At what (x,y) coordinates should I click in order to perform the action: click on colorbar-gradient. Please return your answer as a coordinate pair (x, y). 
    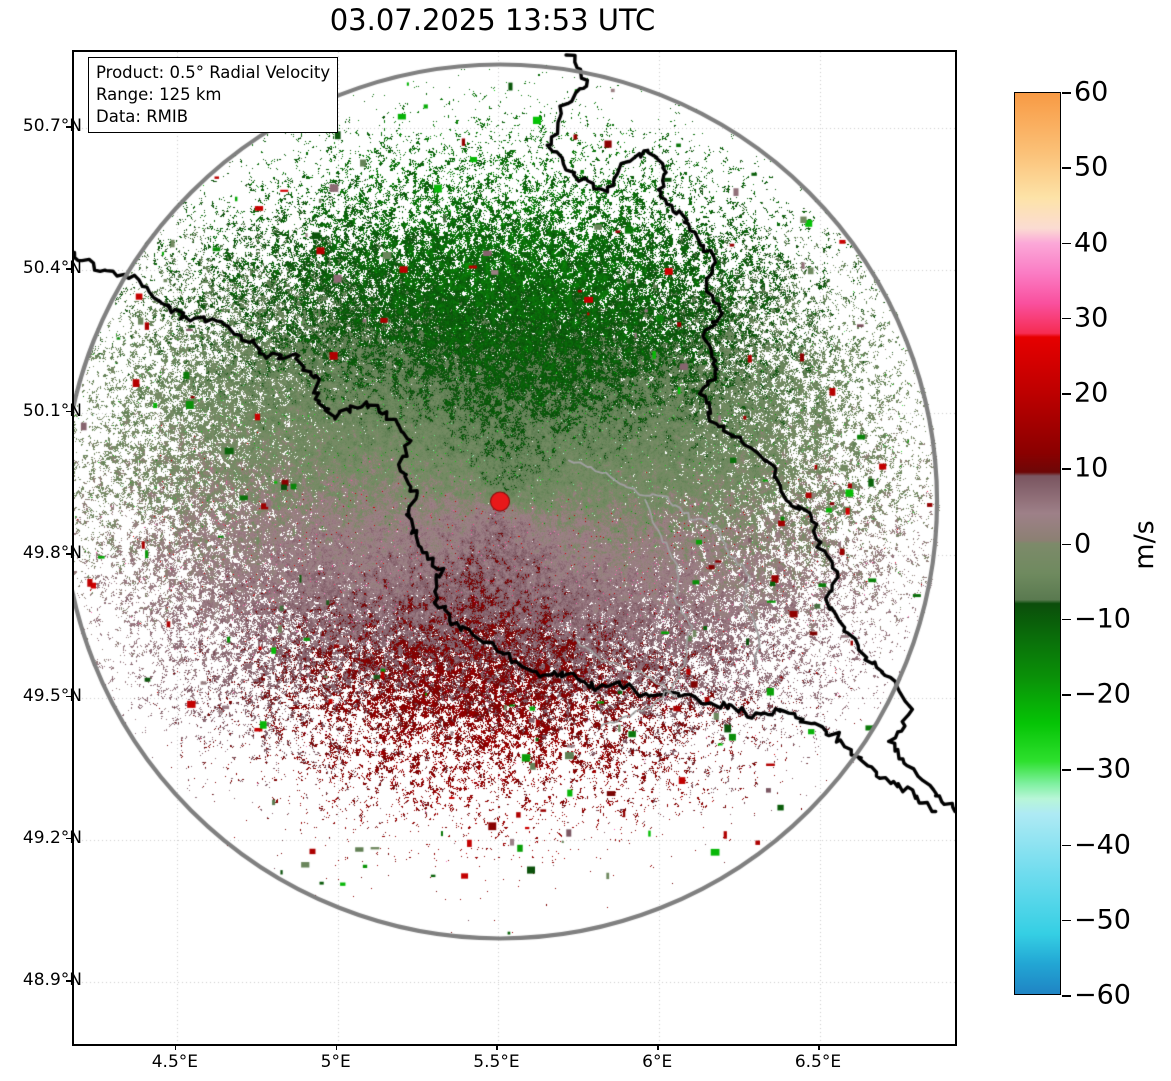
    Looking at the image, I should click on (1037, 543).